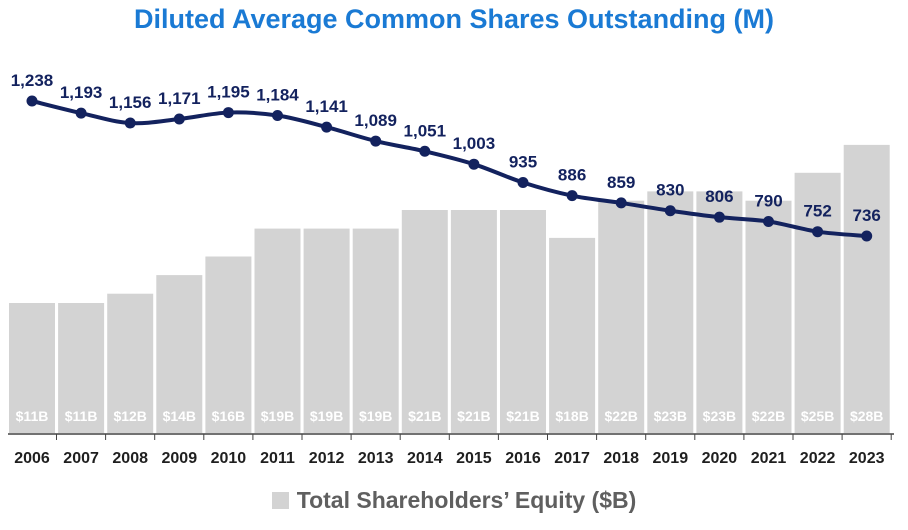  What do you see at coordinates (280, 500) in the screenshot?
I see `legend-swatch` at bounding box center [280, 500].